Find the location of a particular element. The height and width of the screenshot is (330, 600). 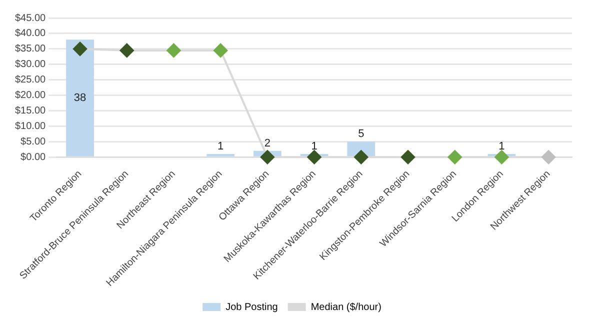

data-label: 5 is located at coordinates (361, 134).